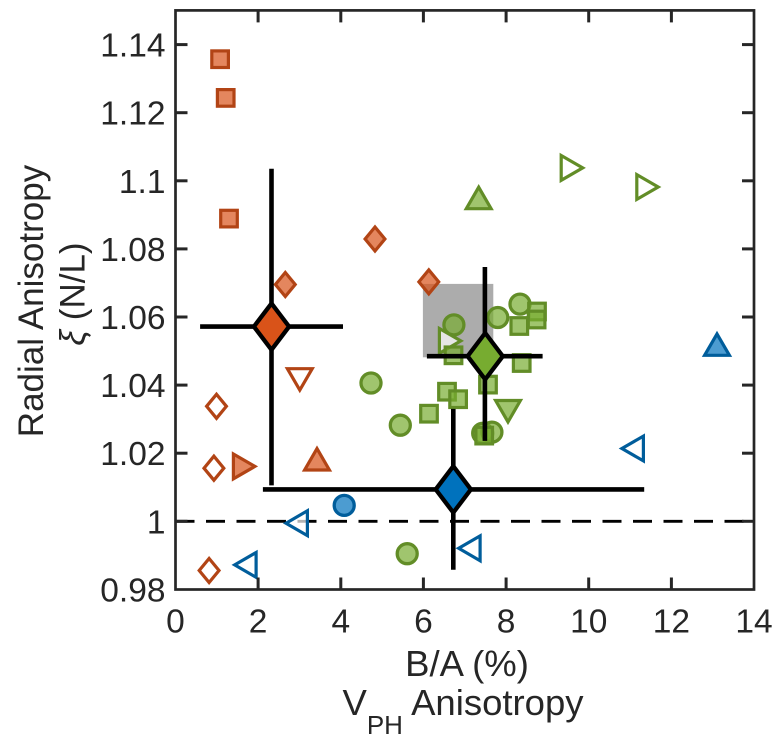  Describe the element at coordinates (132, 590) in the screenshot. I see `svg-text: 0.98` at that location.